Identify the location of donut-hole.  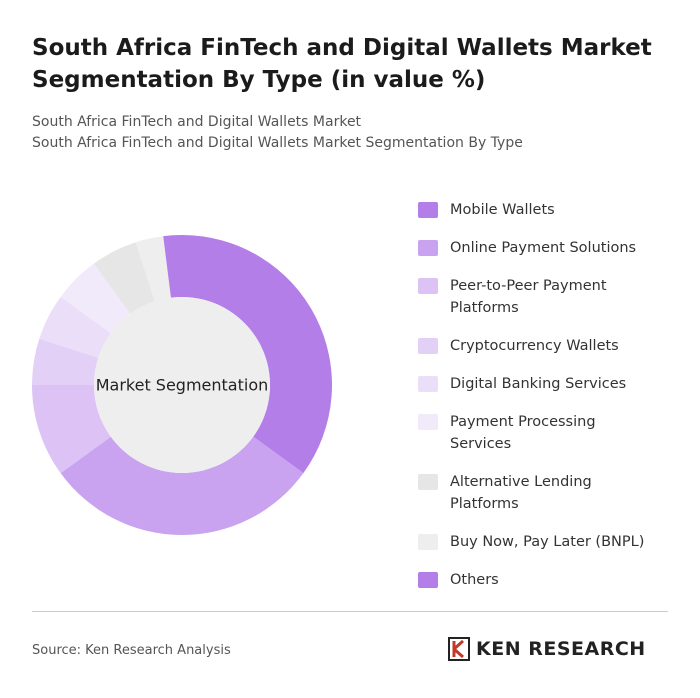
(182, 385).